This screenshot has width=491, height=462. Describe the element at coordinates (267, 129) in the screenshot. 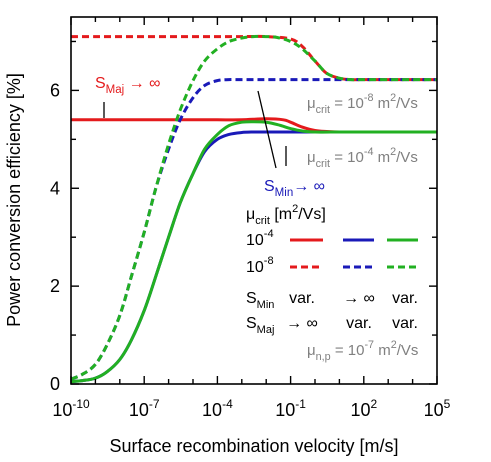

I see `pointer-s-min` at that location.